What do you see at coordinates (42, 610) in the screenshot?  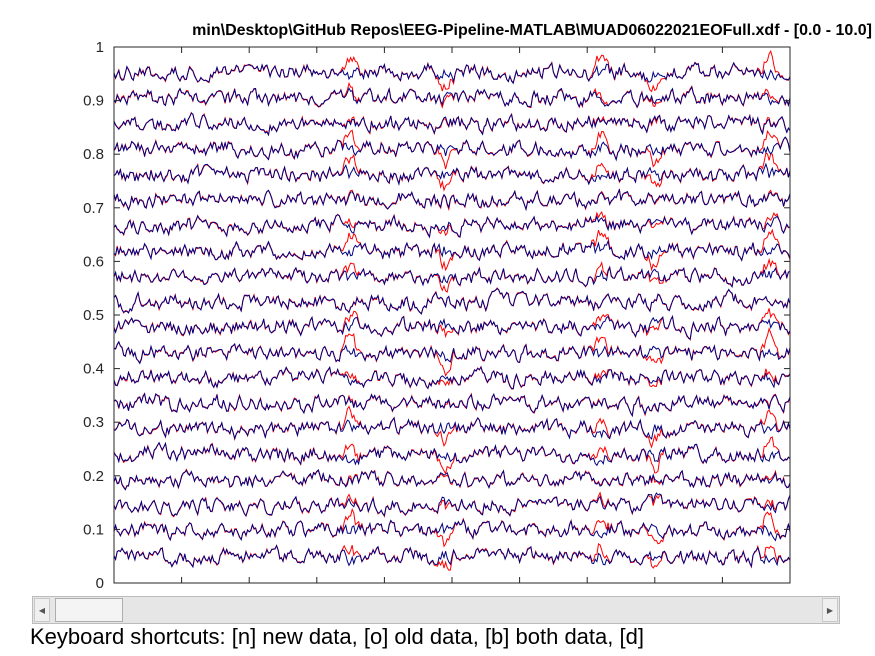 I see `scroll-left-arrow-icon: ◀` at bounding box center [42, 610].